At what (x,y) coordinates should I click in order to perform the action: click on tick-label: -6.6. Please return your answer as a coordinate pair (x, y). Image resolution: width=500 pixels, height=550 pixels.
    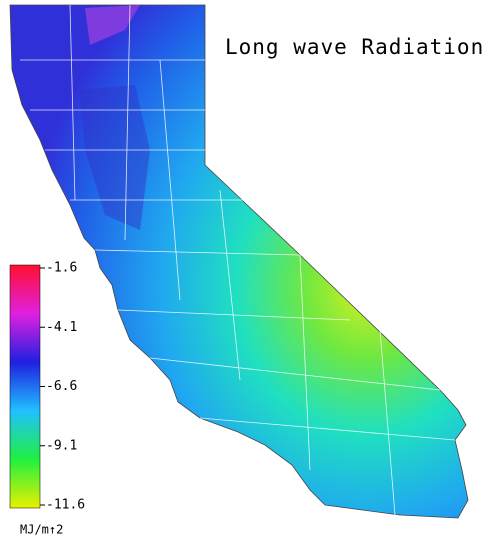
    Looking at the image, I should click on (61, 386).